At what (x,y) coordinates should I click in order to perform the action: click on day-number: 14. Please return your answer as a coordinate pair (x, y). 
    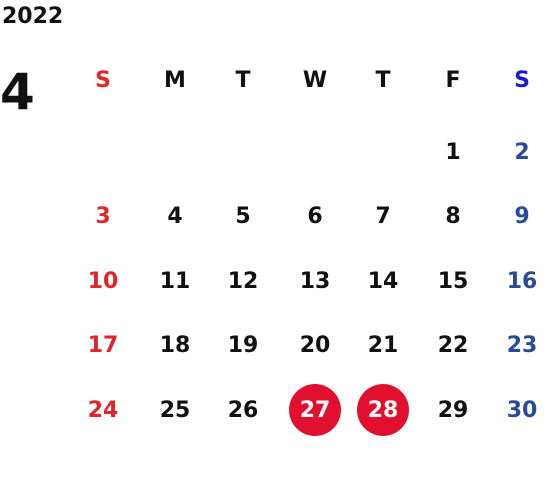
    Looking at the image, I should click on (383, 281).